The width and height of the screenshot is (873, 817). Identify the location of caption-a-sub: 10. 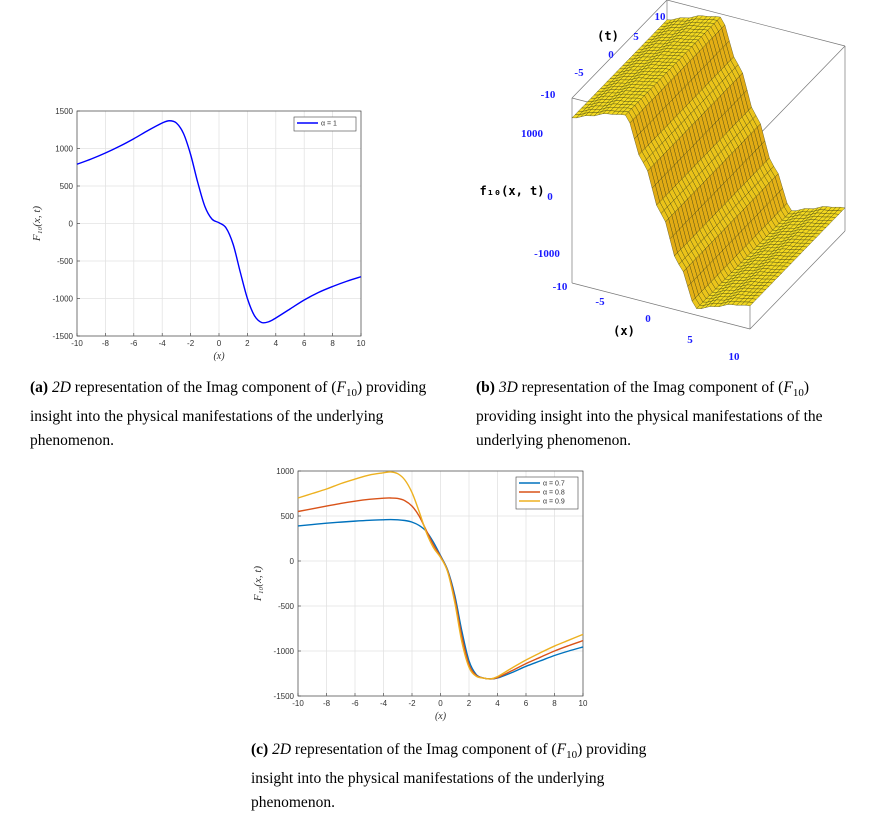
(351, 393).